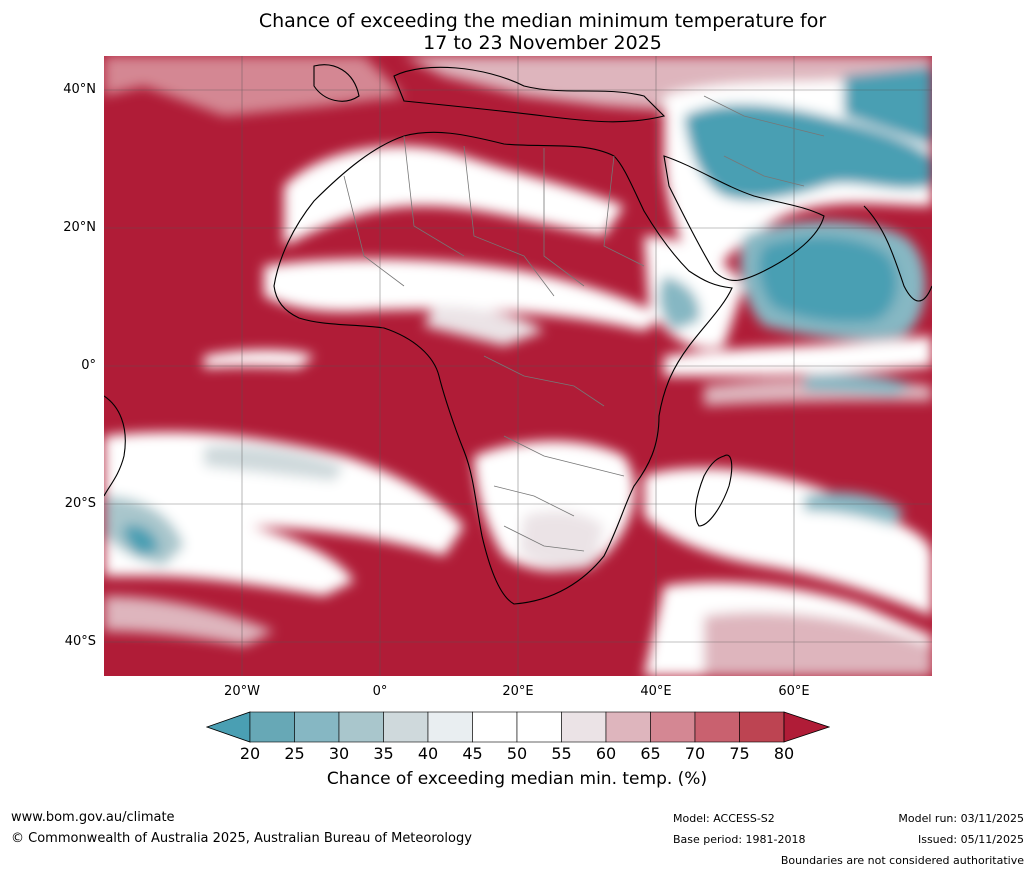 The width and height of the screenshot is (1035, 873). What do you see at coordinates (242, 691) in the screenshot?
I see `lon-label-20w: 20°W` at bounding box center [242, 691].